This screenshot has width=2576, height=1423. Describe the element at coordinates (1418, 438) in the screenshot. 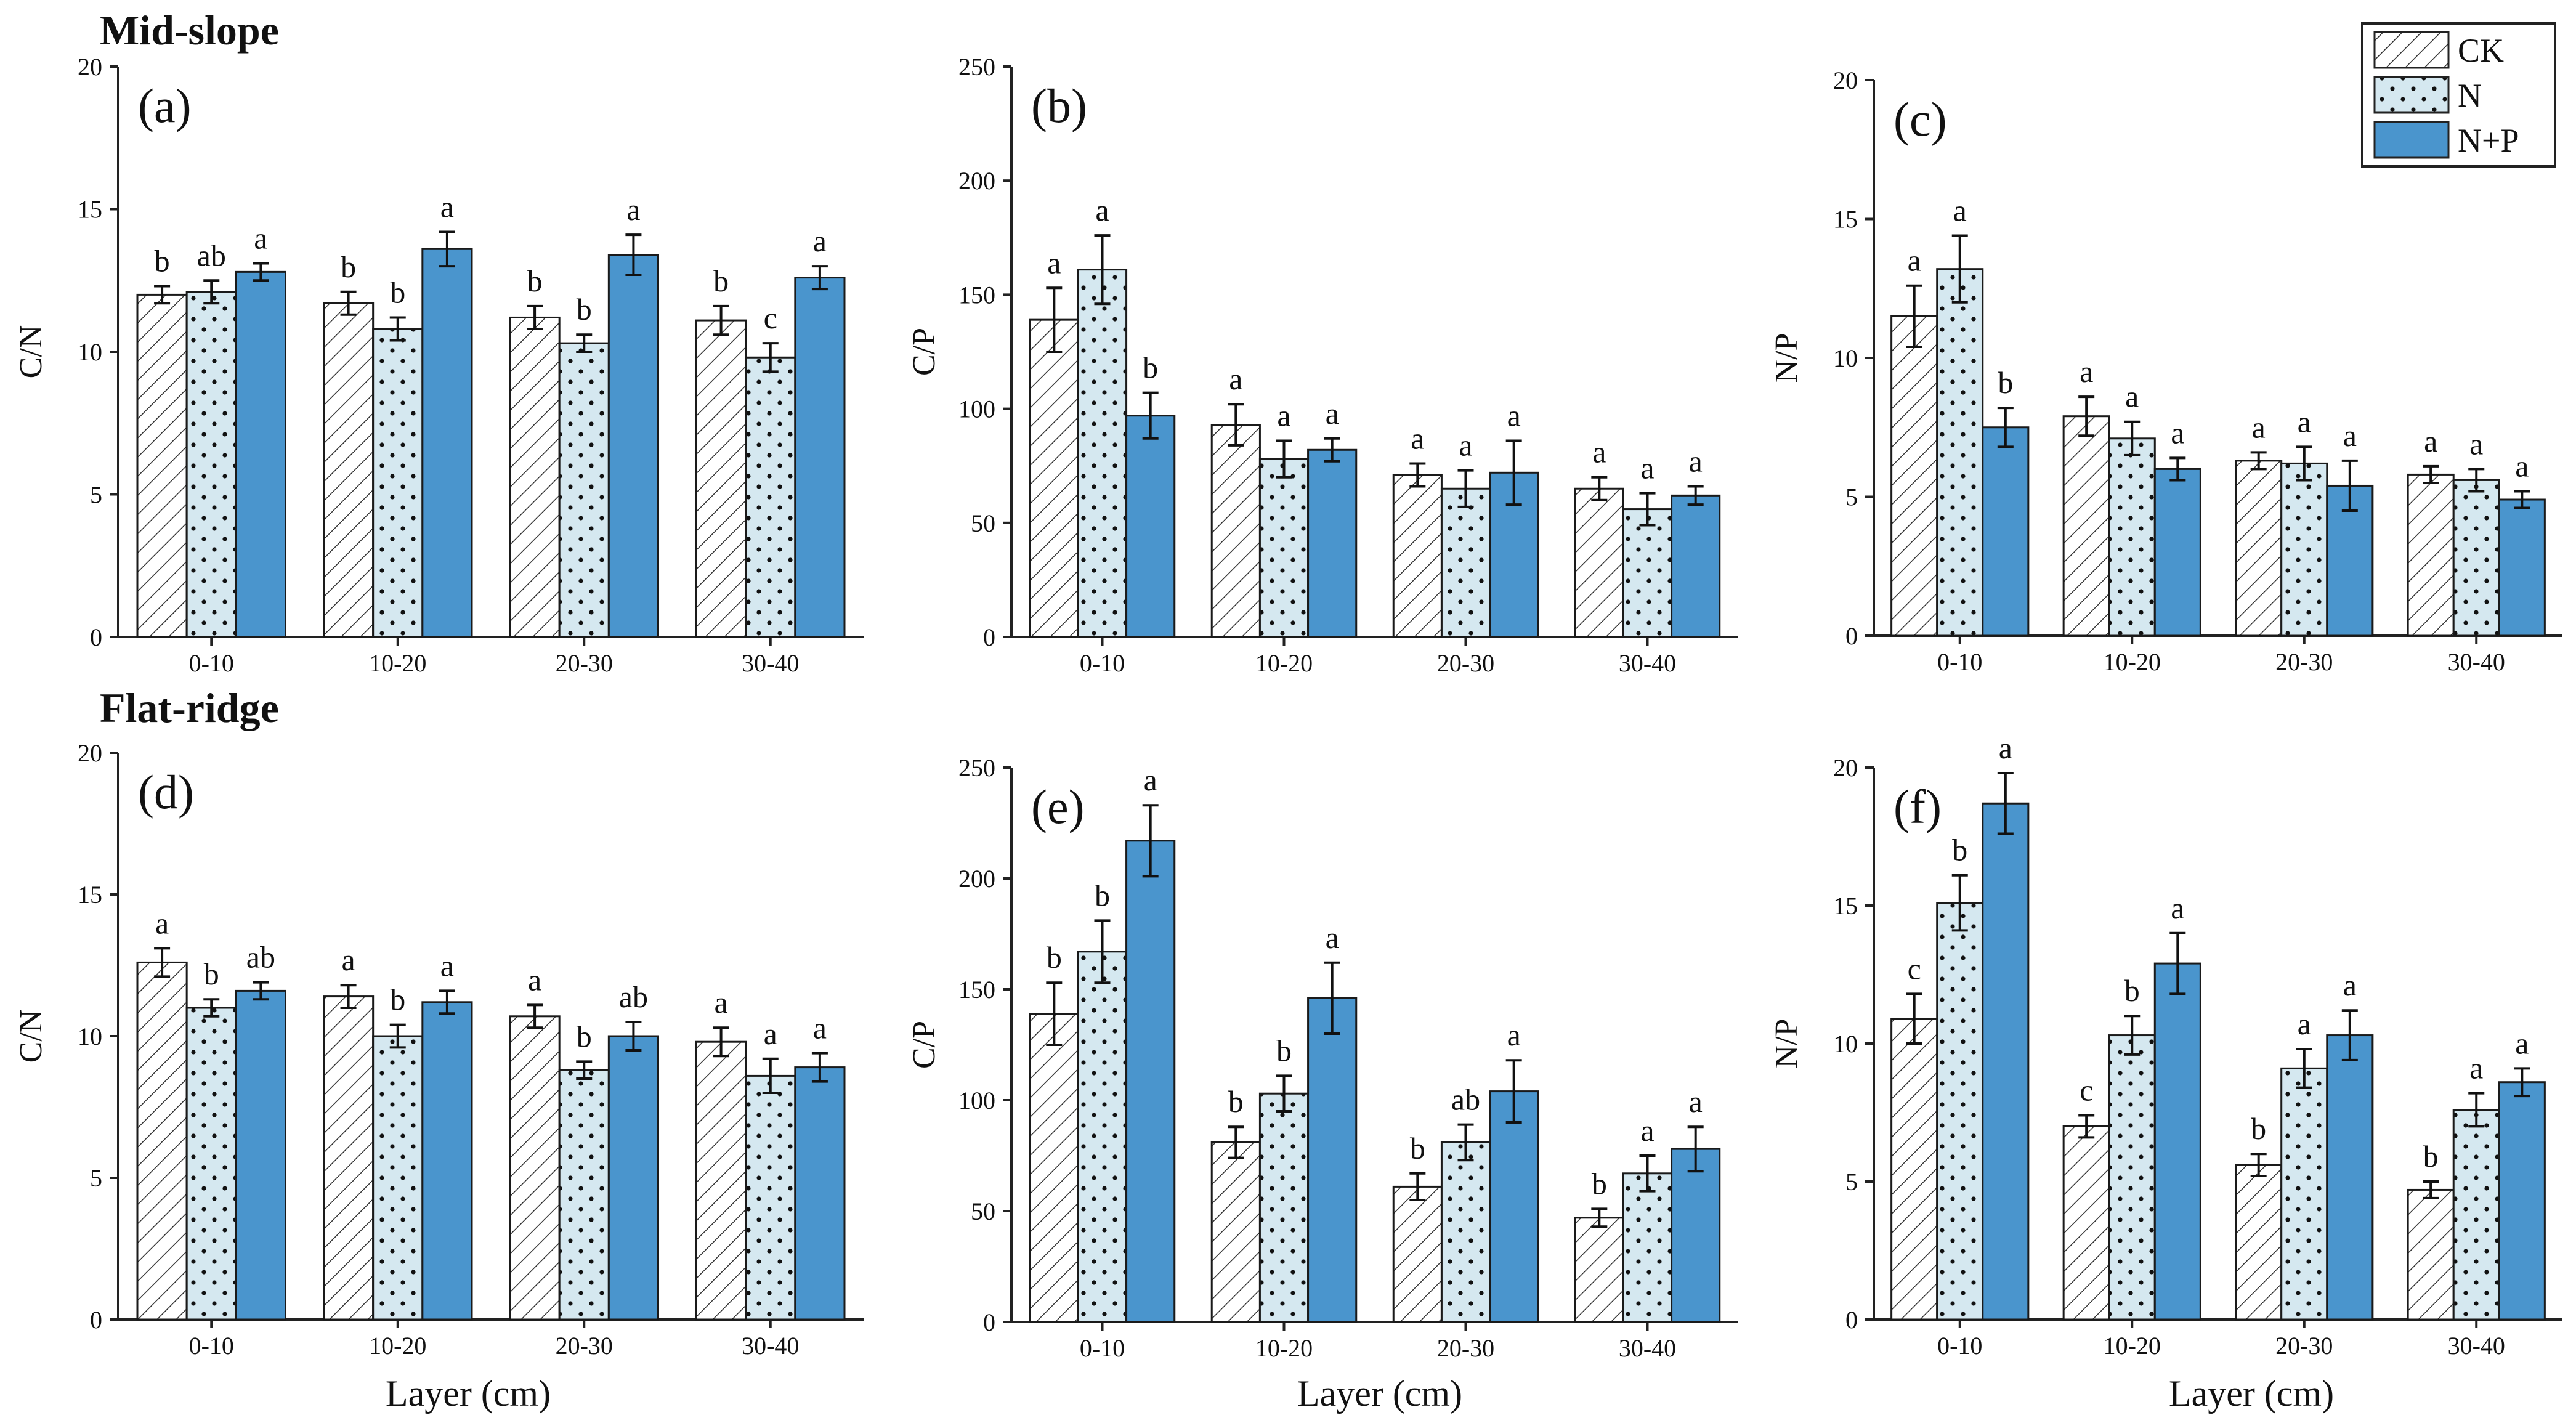

I see `sig-letter-b-0-2: a` at that location.